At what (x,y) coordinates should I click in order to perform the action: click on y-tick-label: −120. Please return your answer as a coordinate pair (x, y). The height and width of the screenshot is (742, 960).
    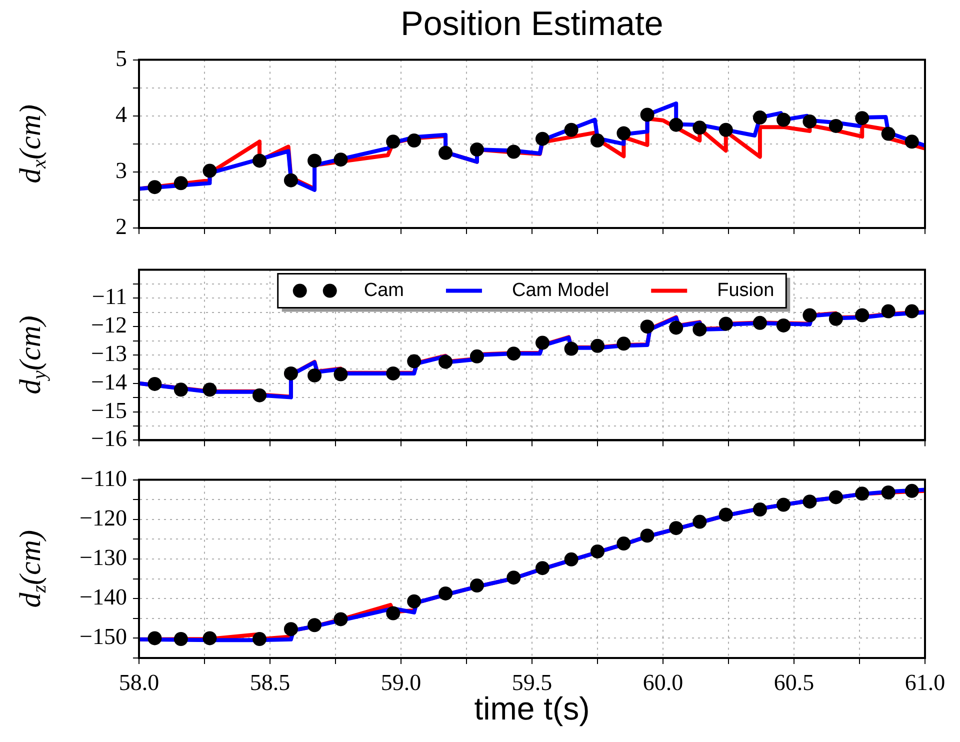
    Looking at the image, I should click on (103, 517).